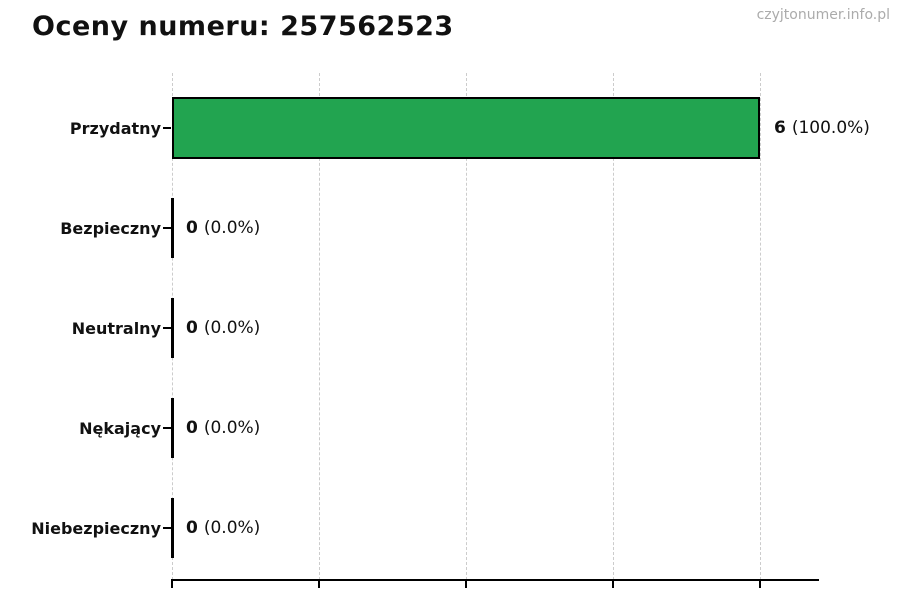 The image size is (900, 600). I want to click on bar-przydatny, so click(466, 128).